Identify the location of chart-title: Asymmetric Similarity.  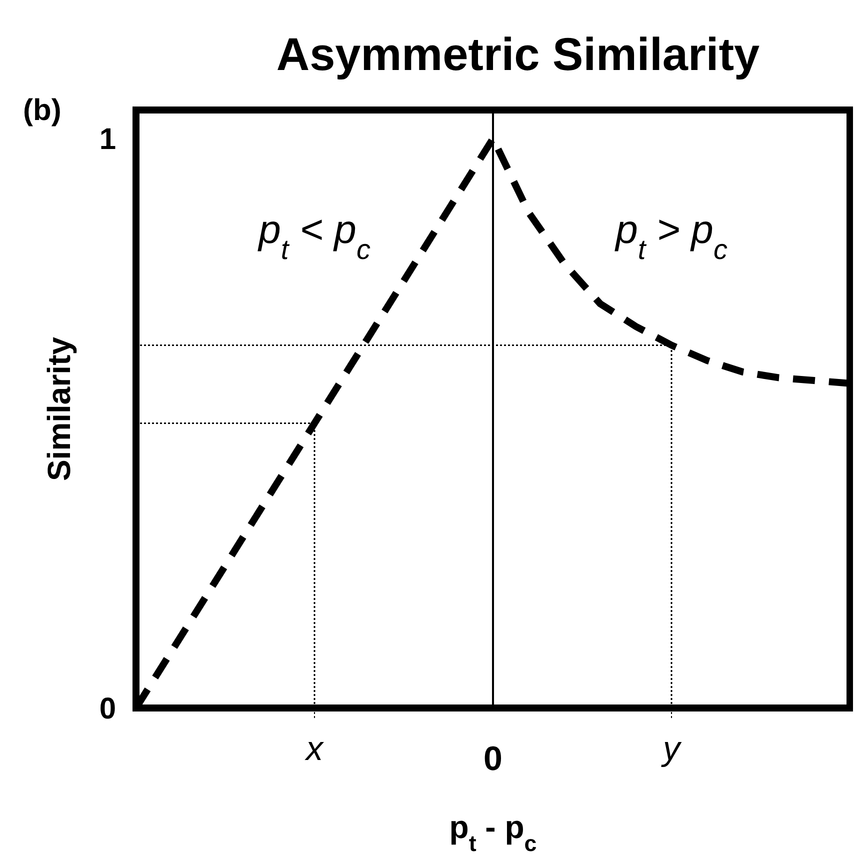
(518, 54).